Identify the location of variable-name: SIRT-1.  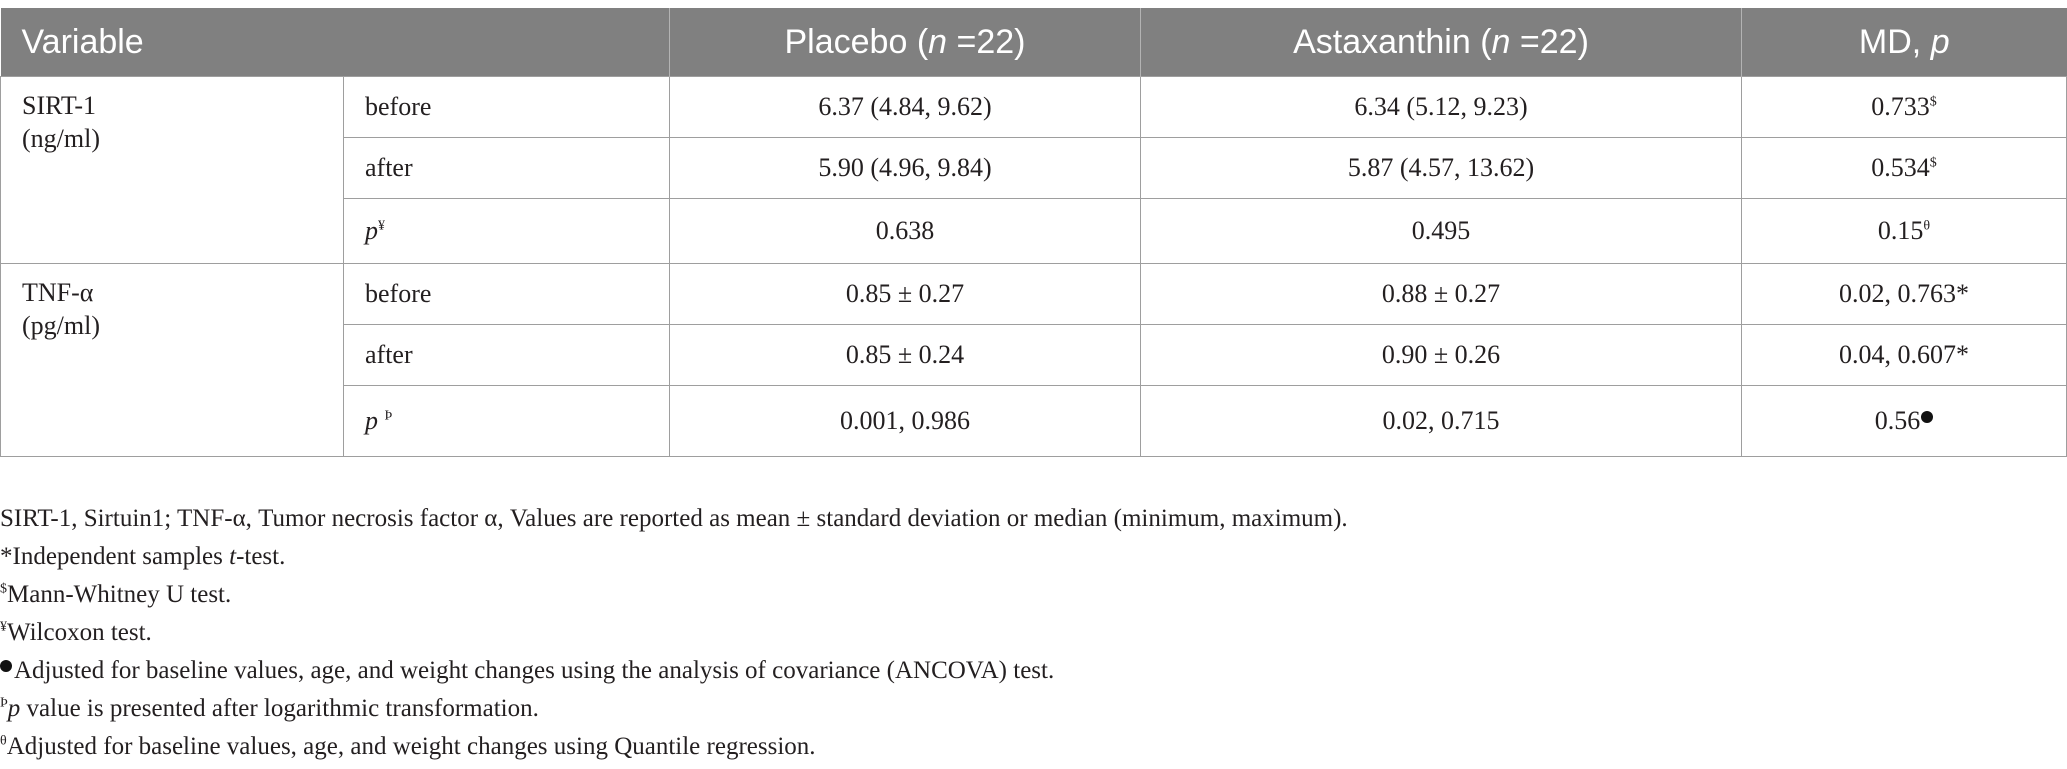
(59, 105).